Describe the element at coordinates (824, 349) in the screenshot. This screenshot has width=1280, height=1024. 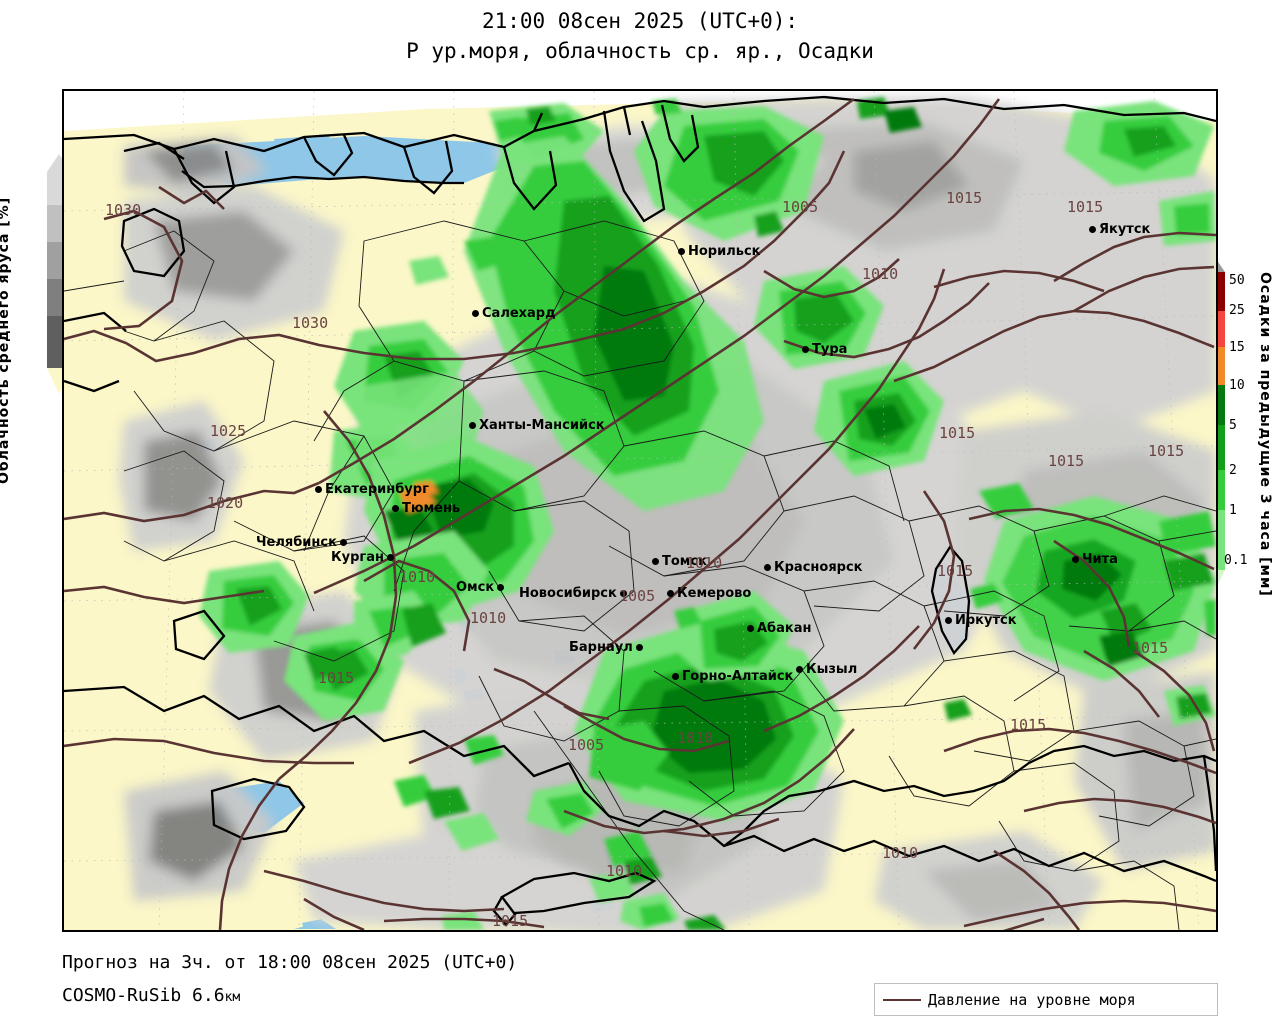
I see `city-label: Тура` at that location.